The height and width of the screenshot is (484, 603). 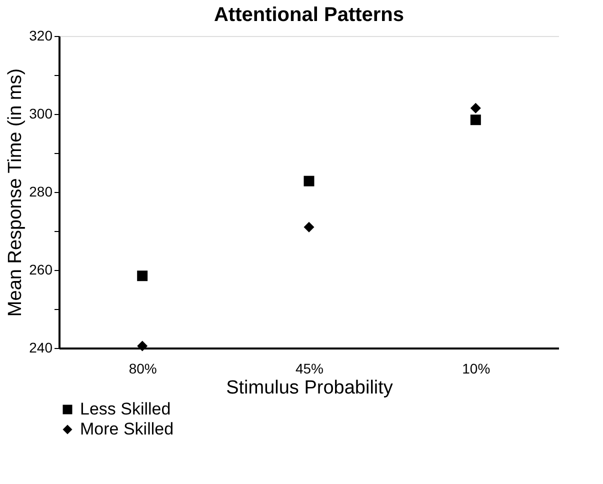 What do you see at coordinates (41, 114) in the screenshot?
I see `y-tick-label: 300` at bounding box center [41, 114].